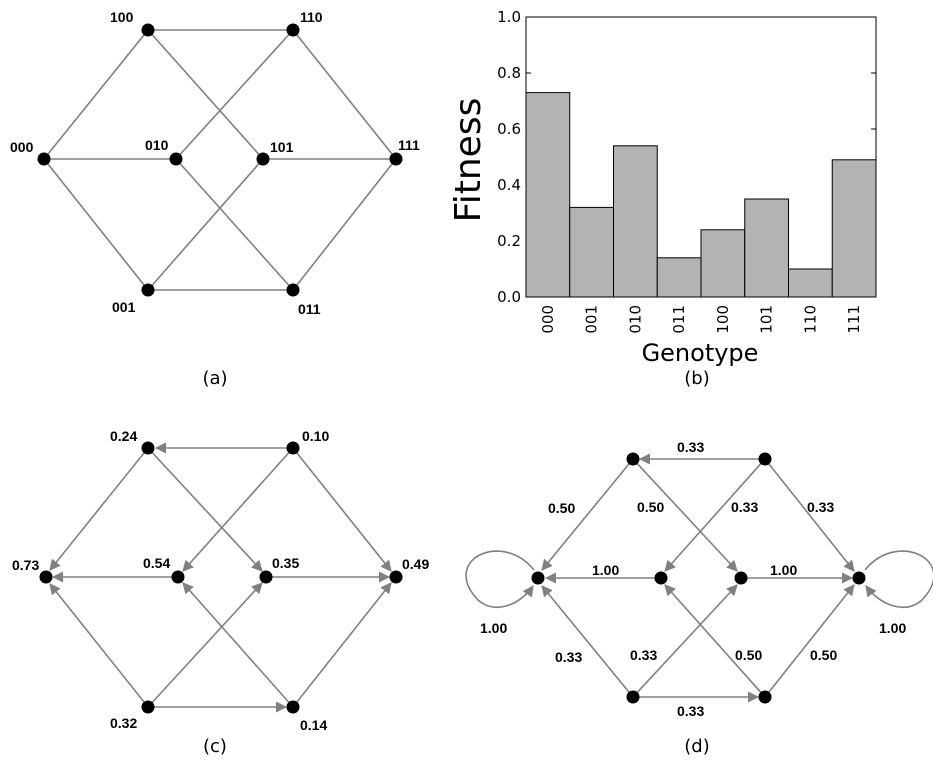 The height and width of the screenshot is (763, 933). Describe the element at coordinates (509, 185) in the screenshot. I see `y-tick-label: 0.4` at that location.